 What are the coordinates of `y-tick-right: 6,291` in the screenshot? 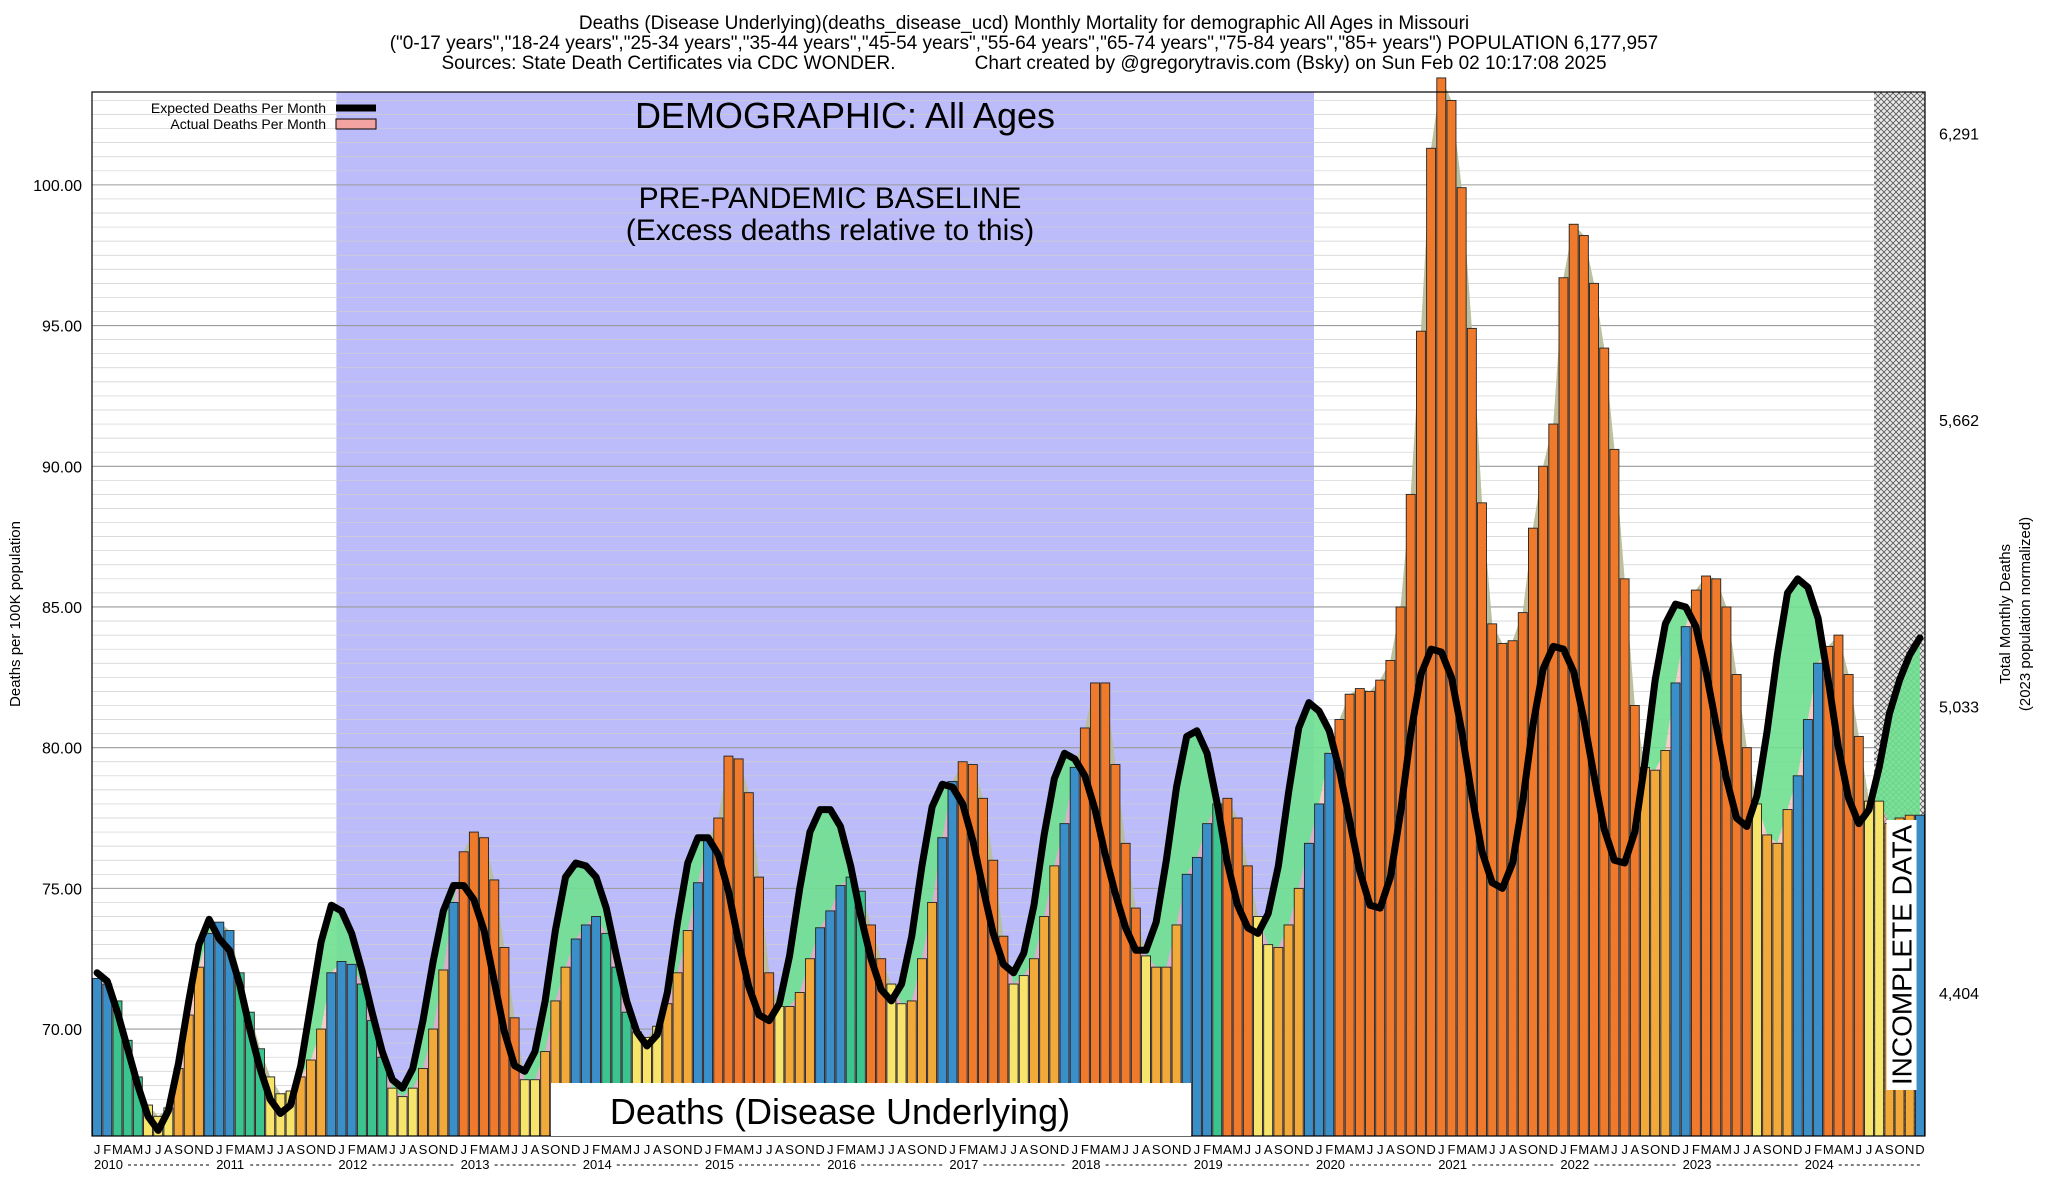 It's located at (1959, 134).